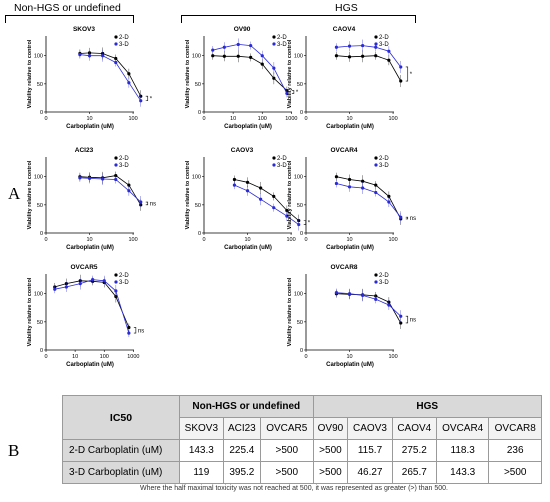  Describe the element at coordinates (121, 472) in the screenshot. I see `table-row-label: 3-D Carboplatin (uM)` at that location.